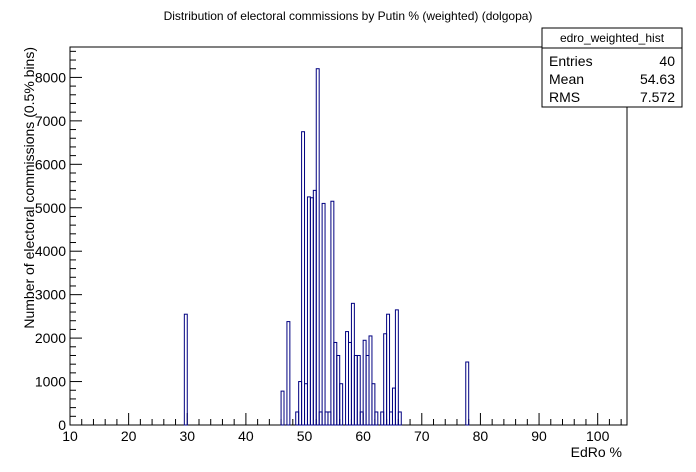 The width and height of the screenshot is (696, 472). What do you see at coordinates (598, 436) in the screenshot?
I see `x-tick-label: 100` at bounding box center [598, 436].